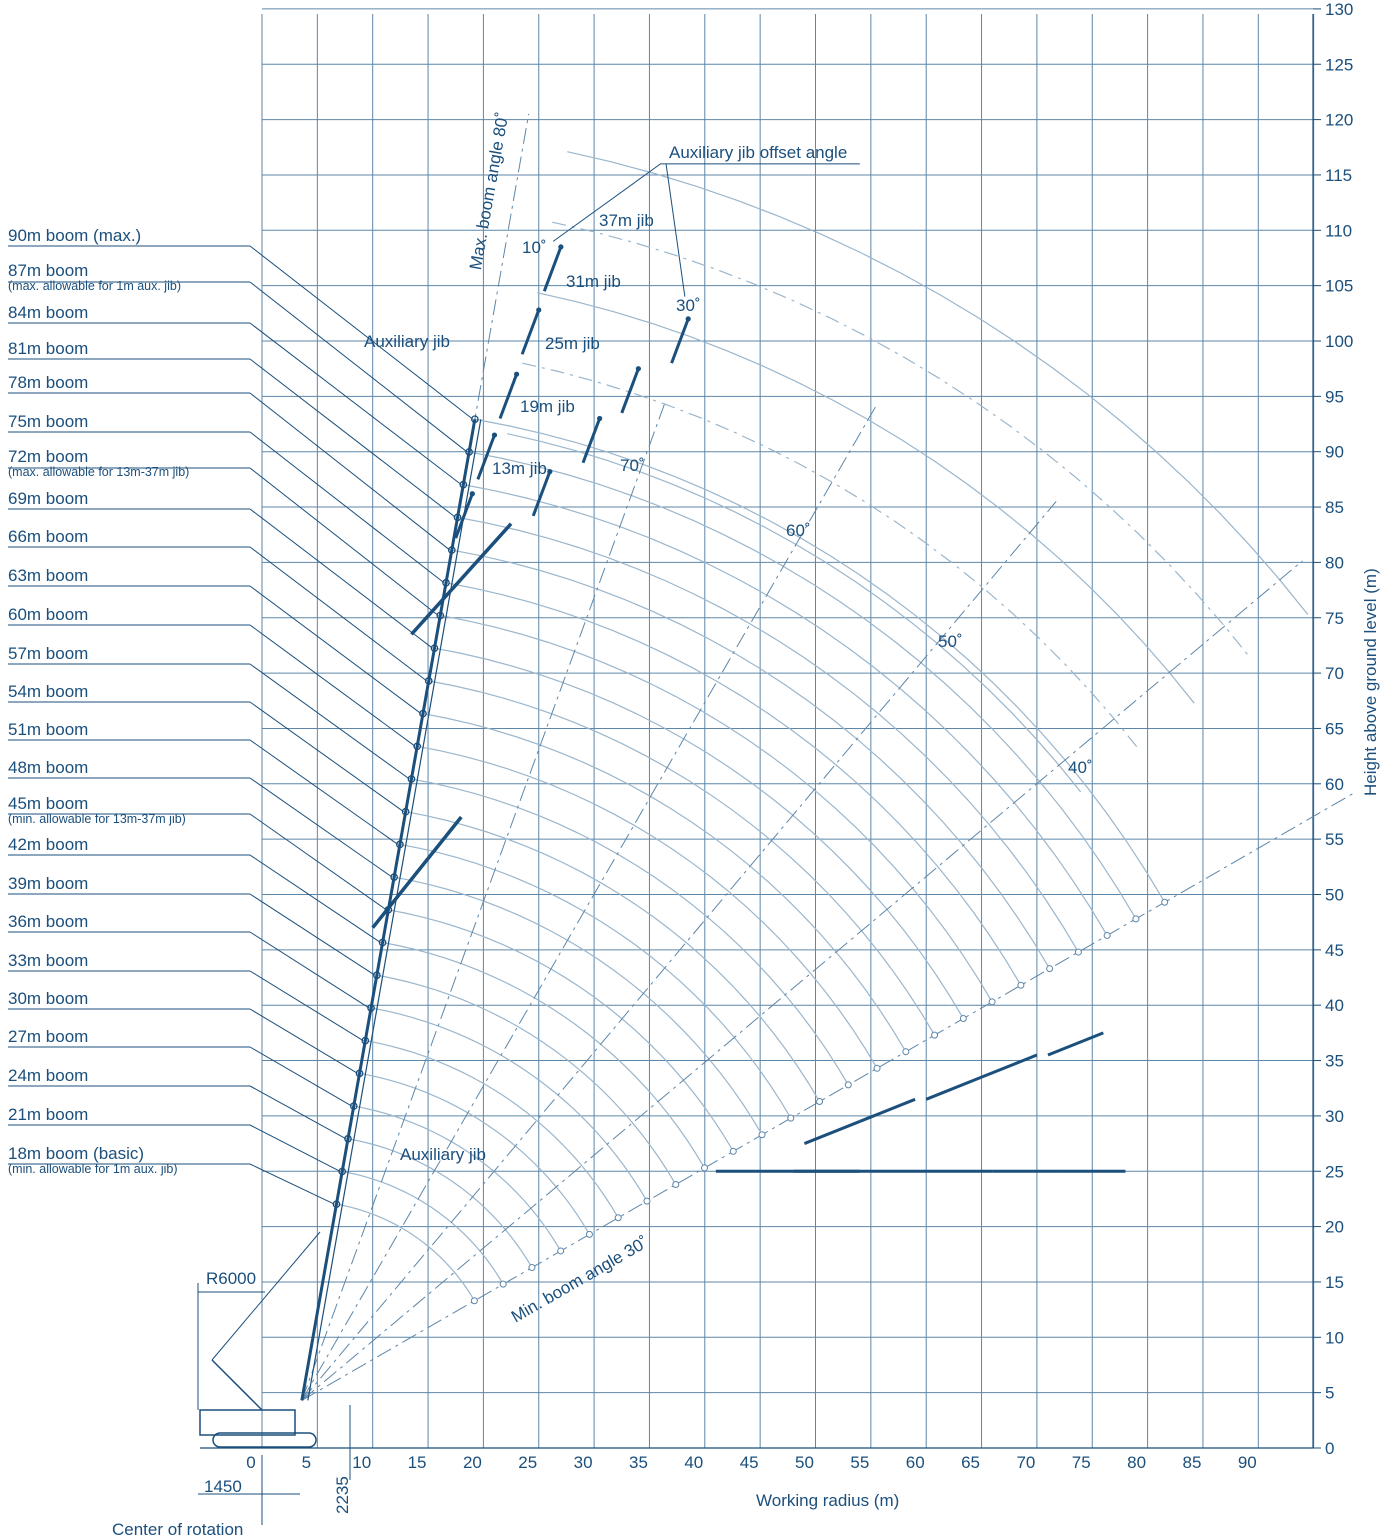  I want to click on x-tick-label: 30, so click(583, 1462).